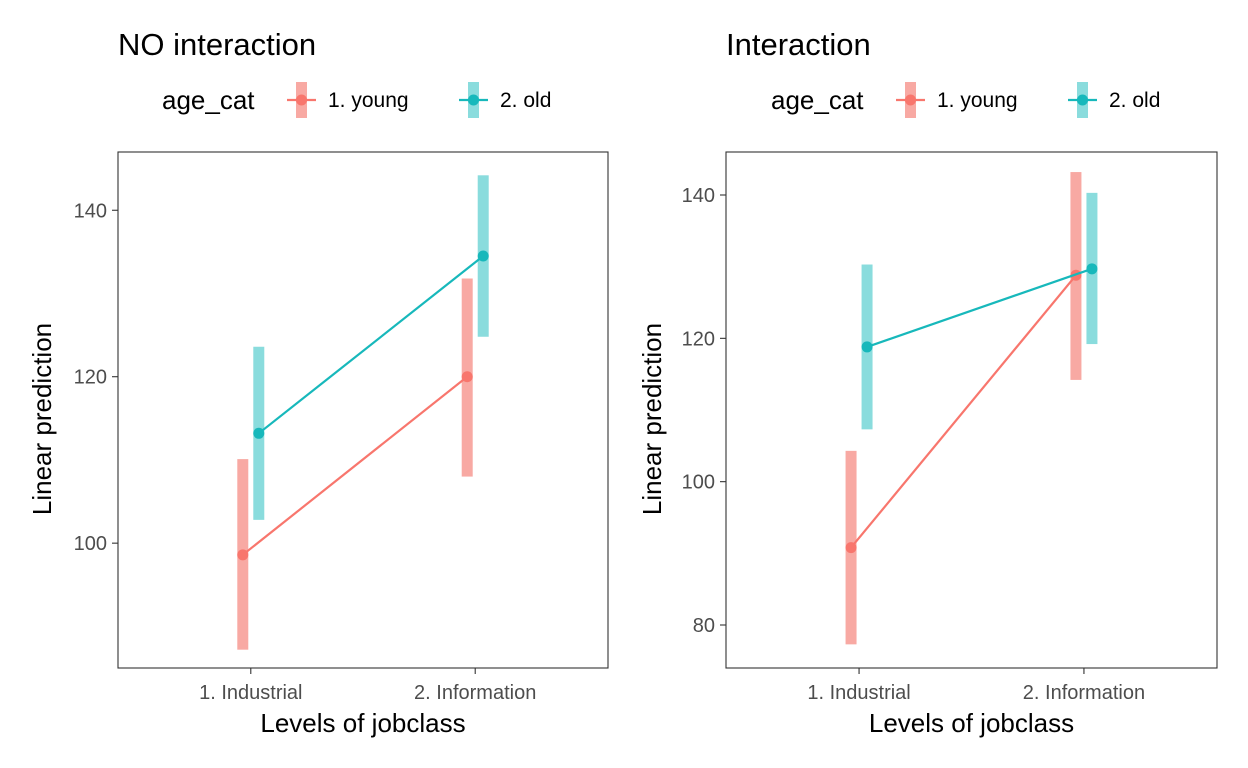  What do you see at coordinates (704, 626) in the screenshot?
I see `y-tick-label: 80` at bounding box center [704, 626].